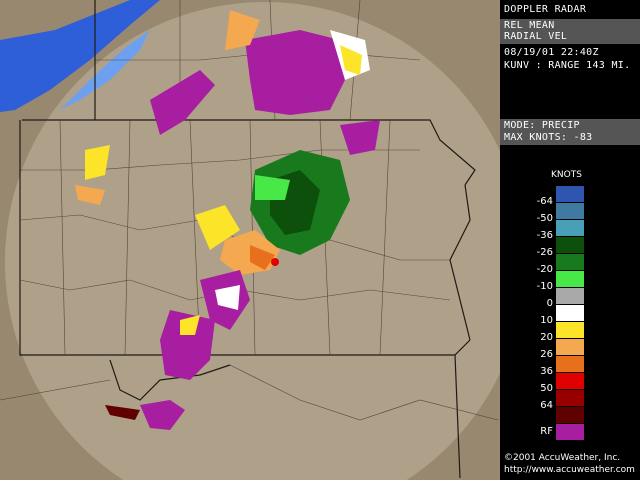 The width and height of the screenshot is (640, 480). What do you see at coordinates (545, 9) in the screenshot?
I see `panel-title: DOPPLER RADAR` at bounding box center [545, 9].